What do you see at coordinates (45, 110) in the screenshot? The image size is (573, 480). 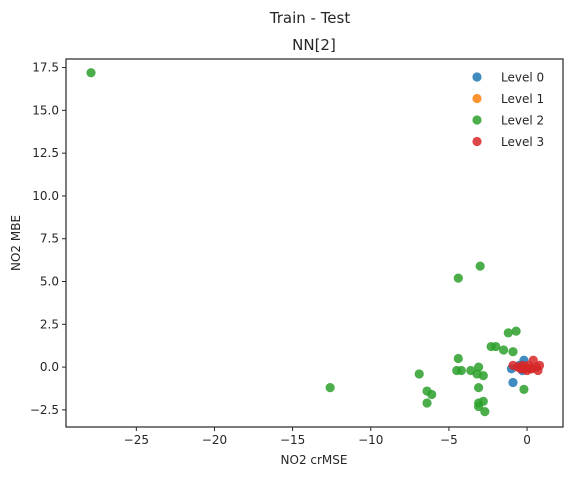 I see `y-tick-label: 15.0` at bounding box center [45, 110].